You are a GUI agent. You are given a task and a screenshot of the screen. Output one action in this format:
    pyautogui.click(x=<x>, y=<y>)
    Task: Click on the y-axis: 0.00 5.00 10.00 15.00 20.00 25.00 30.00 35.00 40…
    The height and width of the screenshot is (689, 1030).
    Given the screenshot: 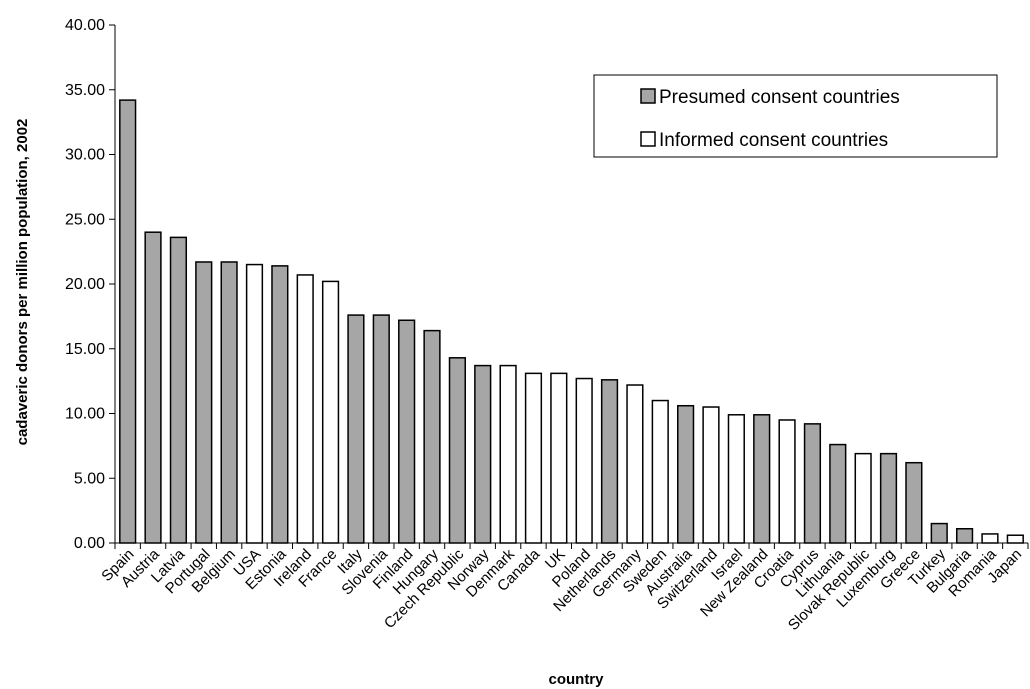 What is the action you would take?
    pyautogui.click(x=90, y=284)
    